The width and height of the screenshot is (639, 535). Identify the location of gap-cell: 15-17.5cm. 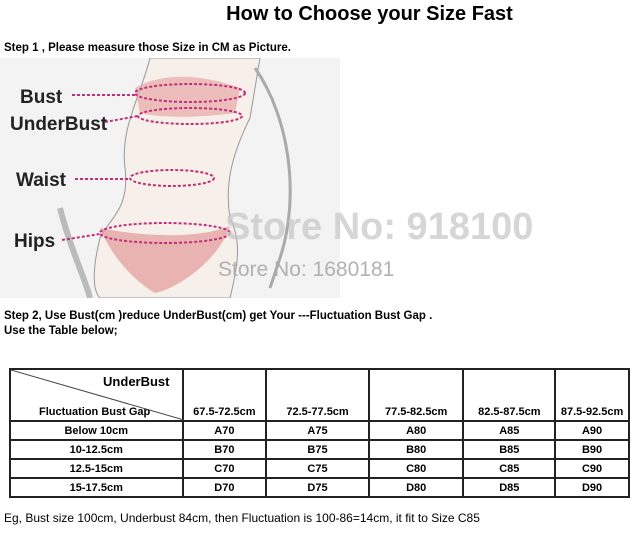
(96, 487).